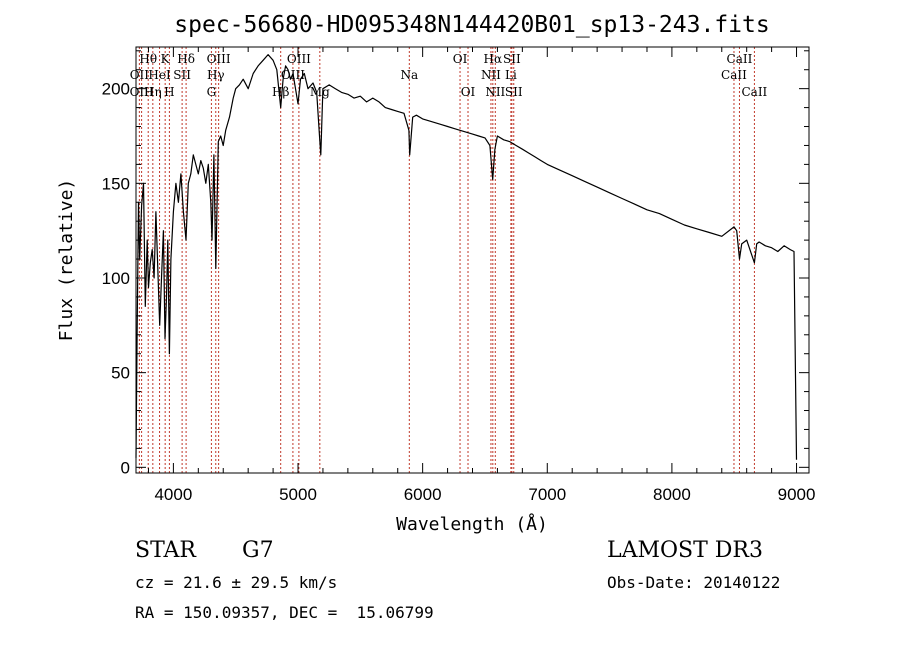 This screenshot has height=649, width=900. What do you see at coordinates (258, 550) in the screenshot?
I see `object-subclass: G7` at bounding box center [258, 550].